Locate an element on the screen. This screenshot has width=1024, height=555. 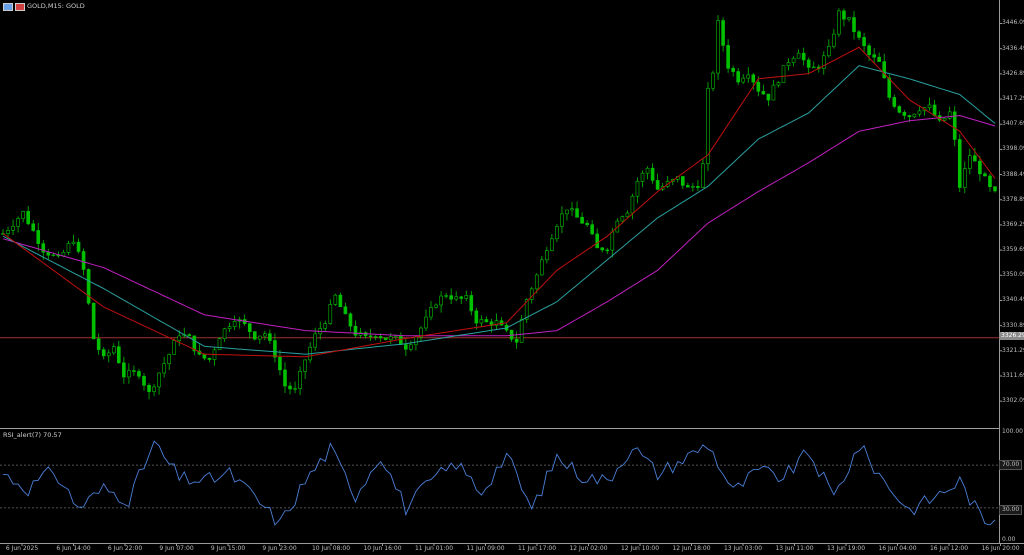
price-tick-label: 3426.89 is located at coordinates (1013, 73).